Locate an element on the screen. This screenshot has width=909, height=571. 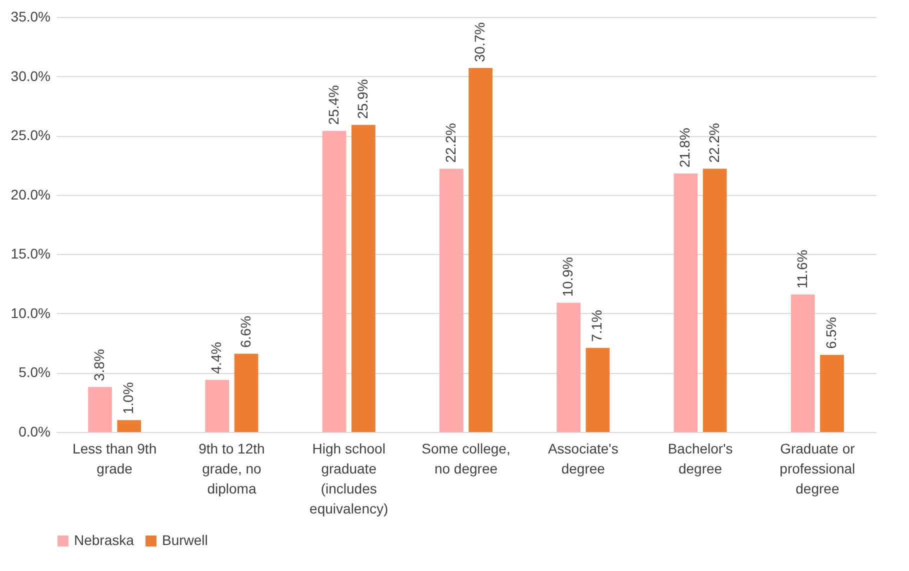
x-tick-label: Graduate or professional degree is located at coordinates (818, 468).